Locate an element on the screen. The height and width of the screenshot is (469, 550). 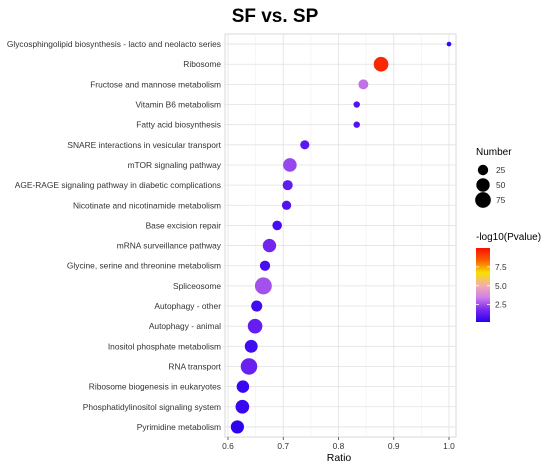
color-legend-bar is located at coordinates (483, 285).